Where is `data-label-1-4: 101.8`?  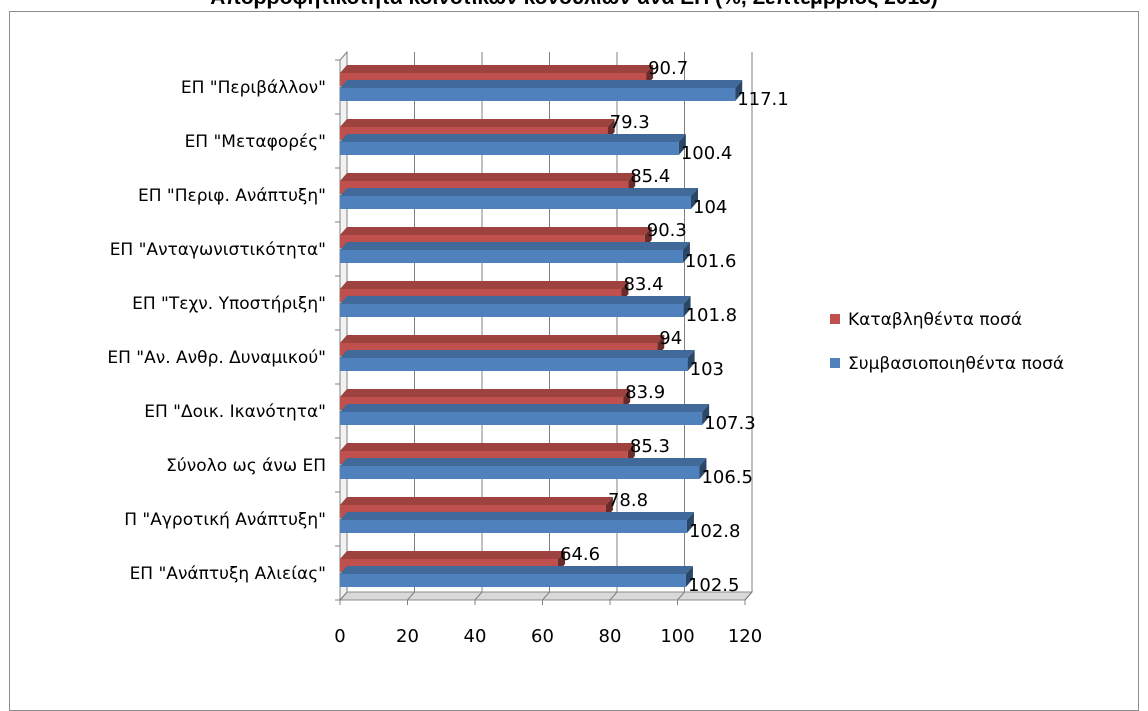
data-label-1-4: 101.8 is located at coordinates (712, 315).